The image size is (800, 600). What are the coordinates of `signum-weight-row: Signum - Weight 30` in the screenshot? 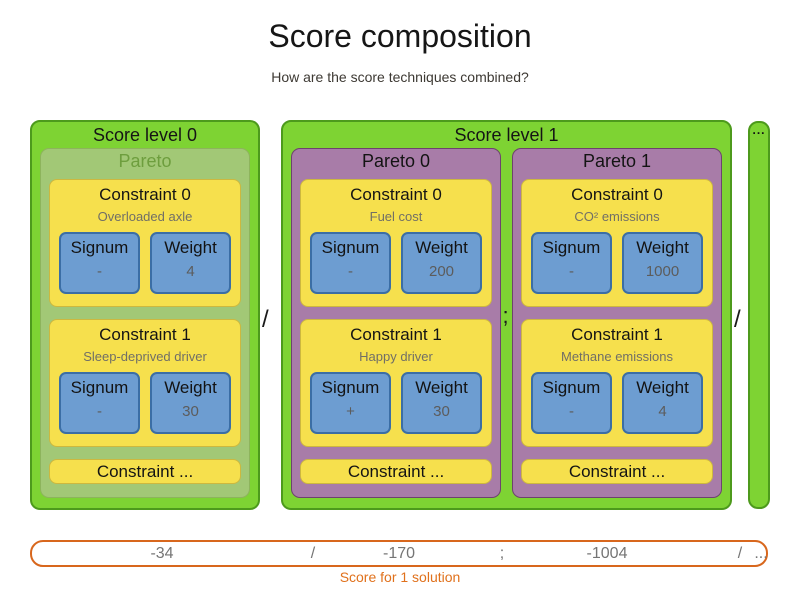 It's located at (145, 403).